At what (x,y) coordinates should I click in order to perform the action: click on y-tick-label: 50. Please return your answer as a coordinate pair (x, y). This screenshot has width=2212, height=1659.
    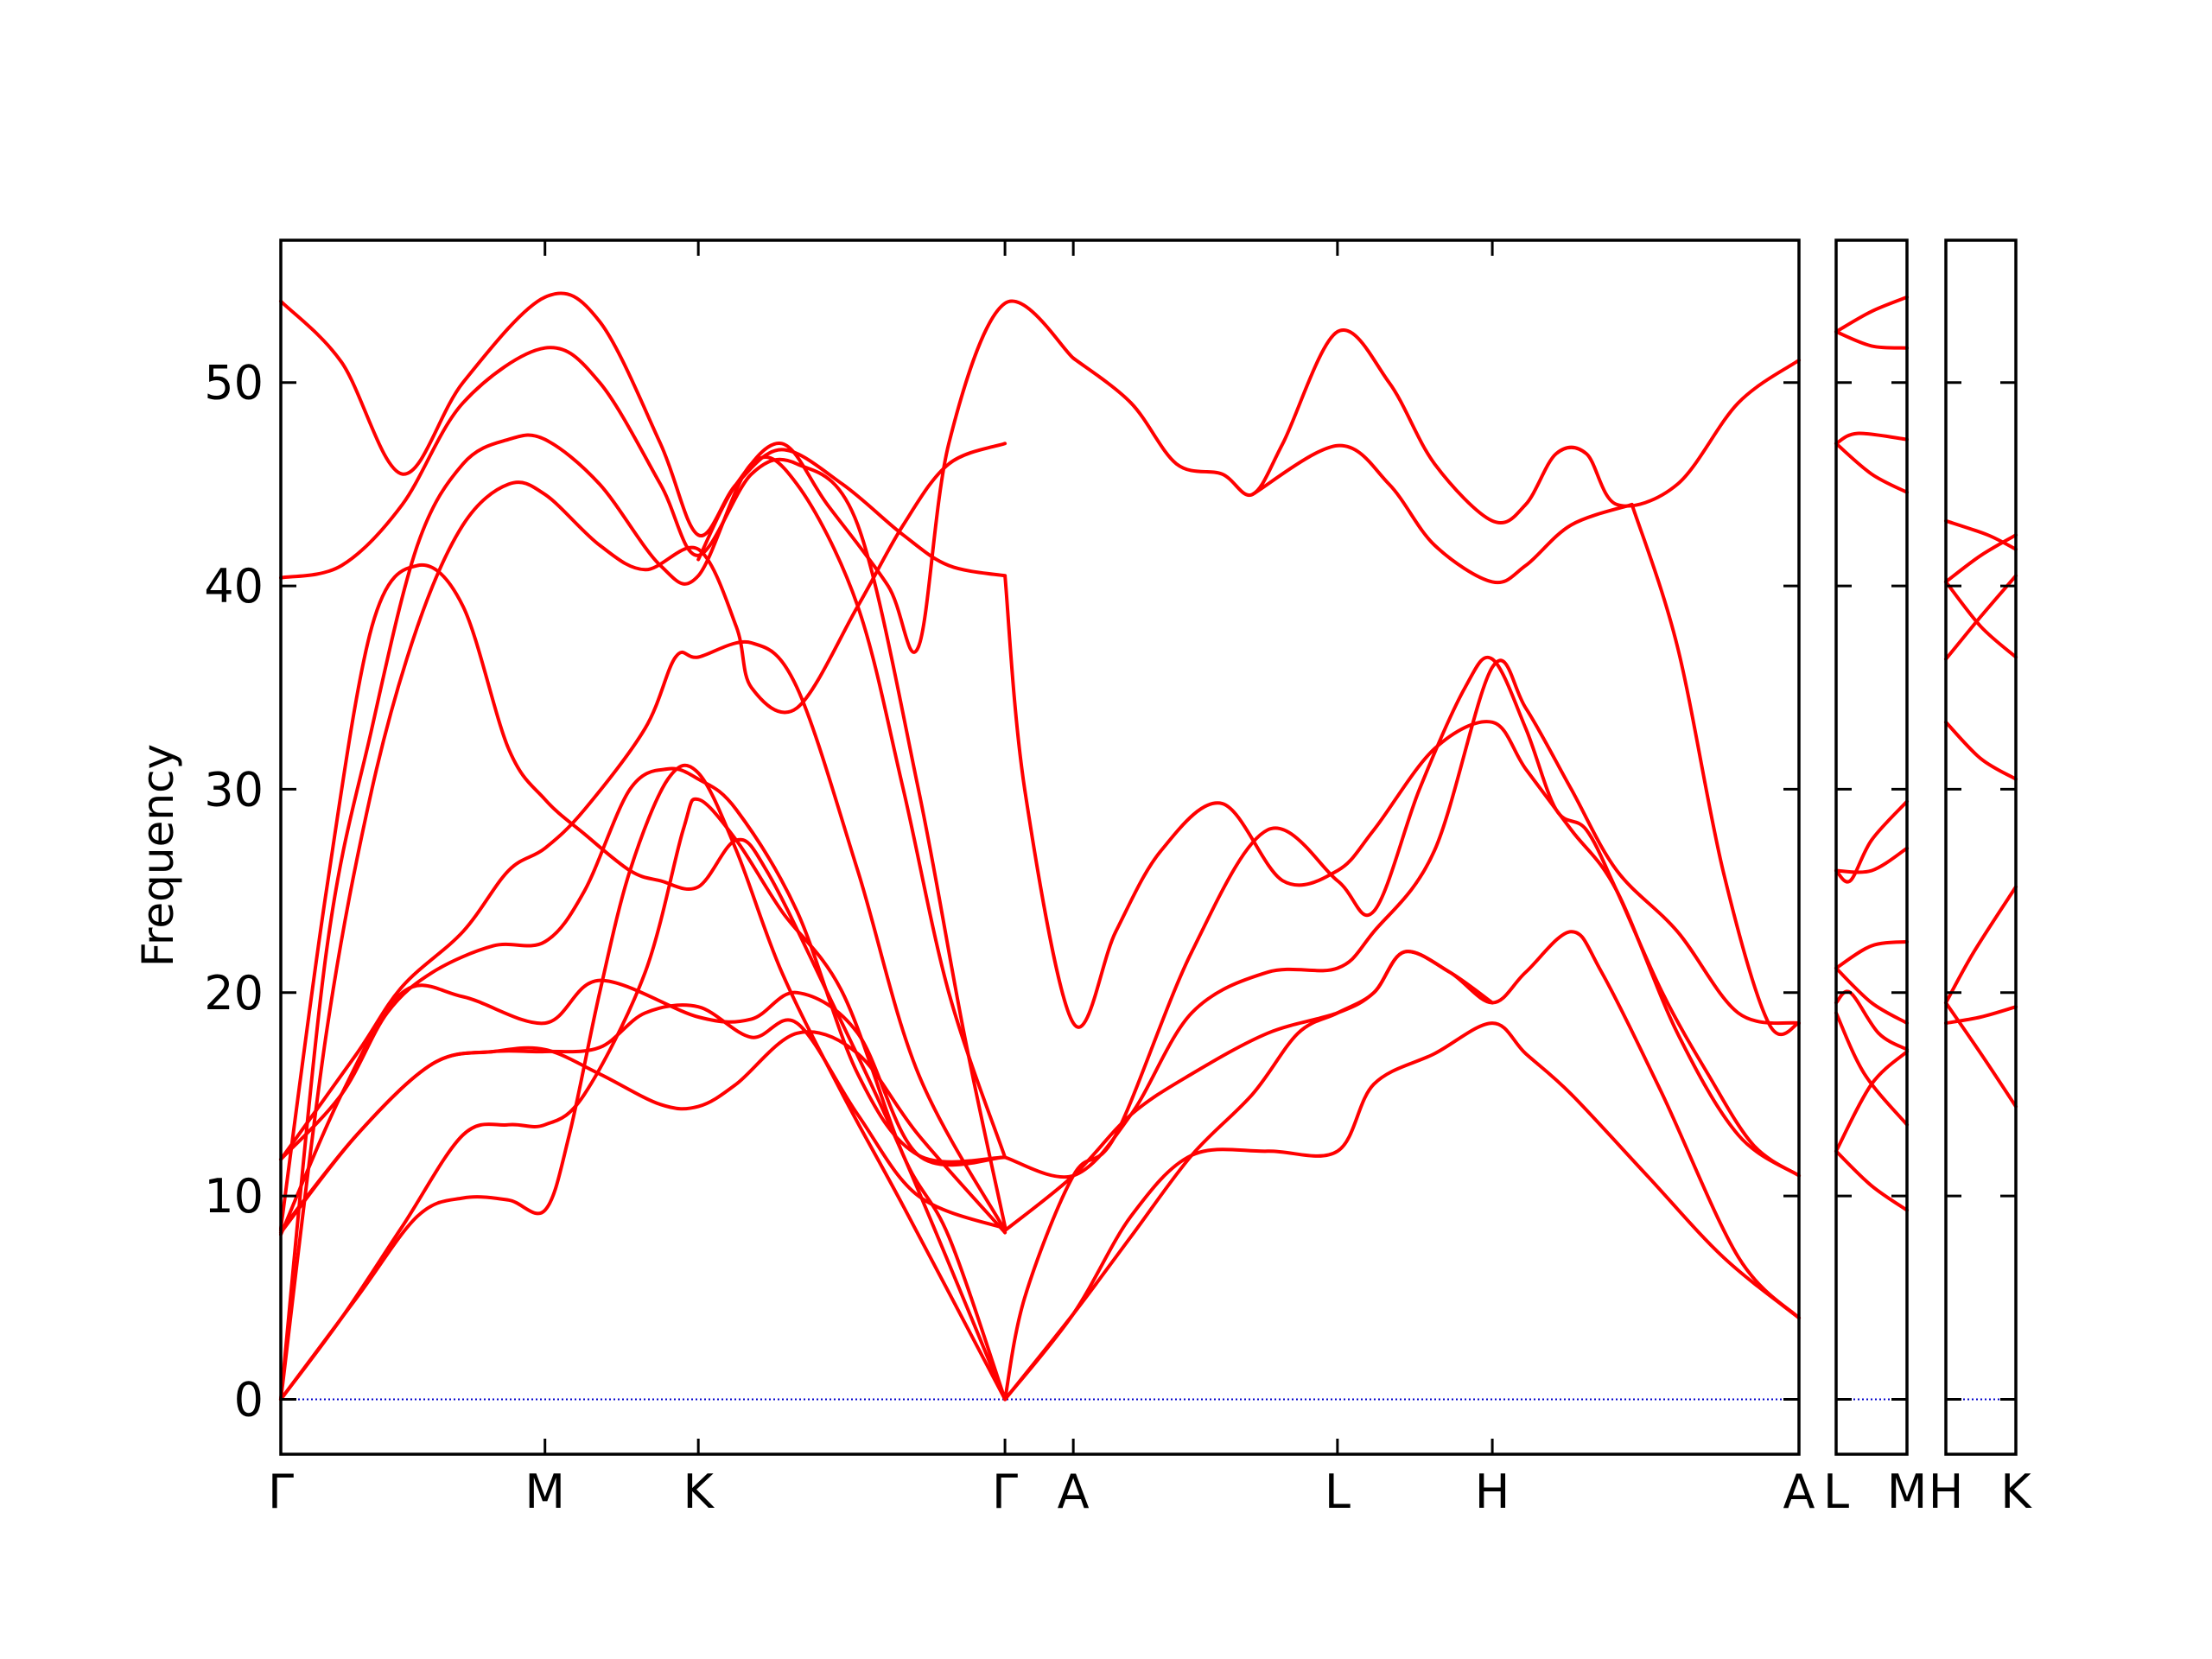
    Looking at the image, I should click on (234, 383).